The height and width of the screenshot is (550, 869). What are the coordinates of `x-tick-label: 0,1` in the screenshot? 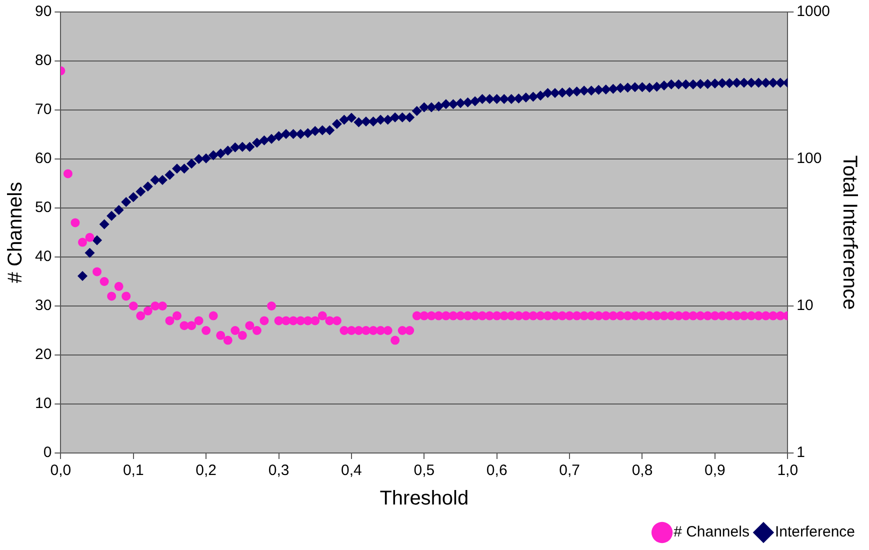 It's located at (133, 471).